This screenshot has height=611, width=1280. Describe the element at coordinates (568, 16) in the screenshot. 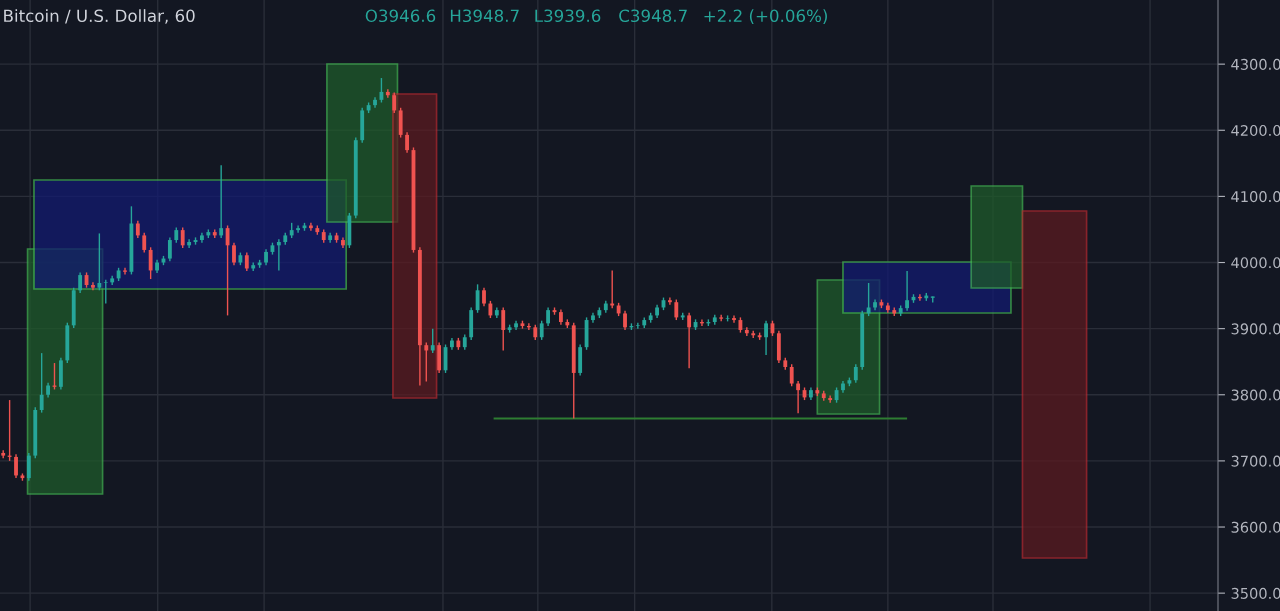

I see `annotation: L3939.6` at that location.